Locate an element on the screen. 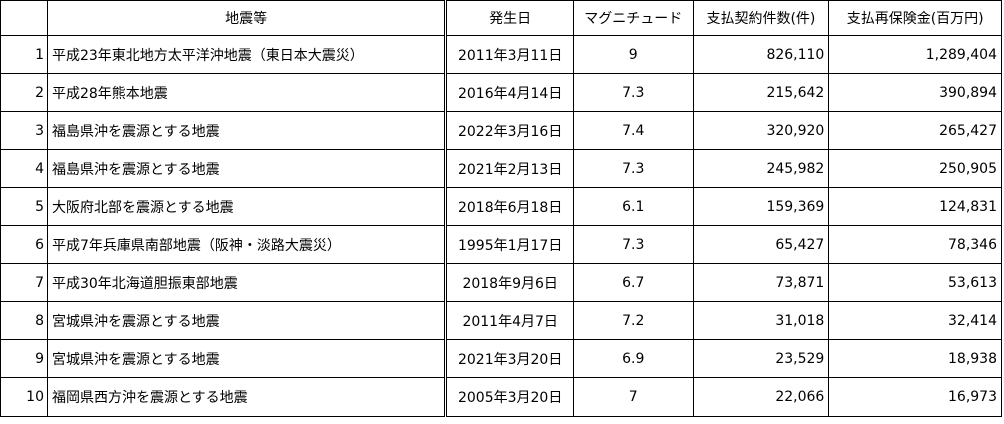 The image size is (1004, 424). payment-cell: 78,346 is located at coordinates (915, 244).